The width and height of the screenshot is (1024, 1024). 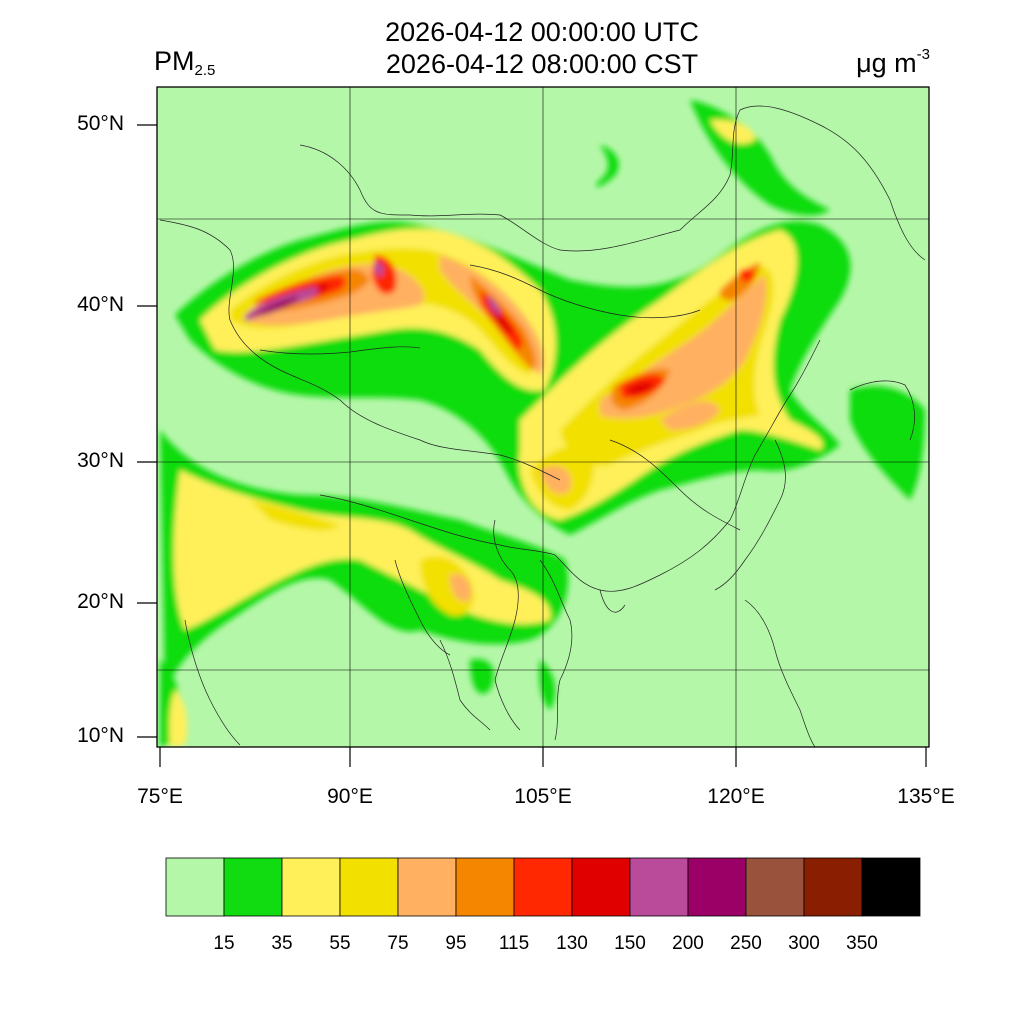 I want to click on colorbar-label: 250, so click(x=746, y=943).